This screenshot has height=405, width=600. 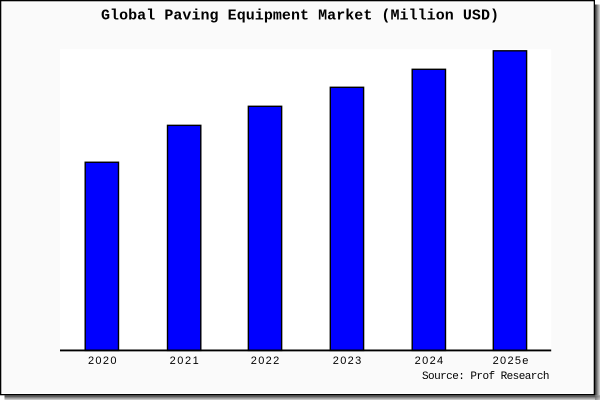 I want to click on svg-text: 2021, so click(x=184, y=361).